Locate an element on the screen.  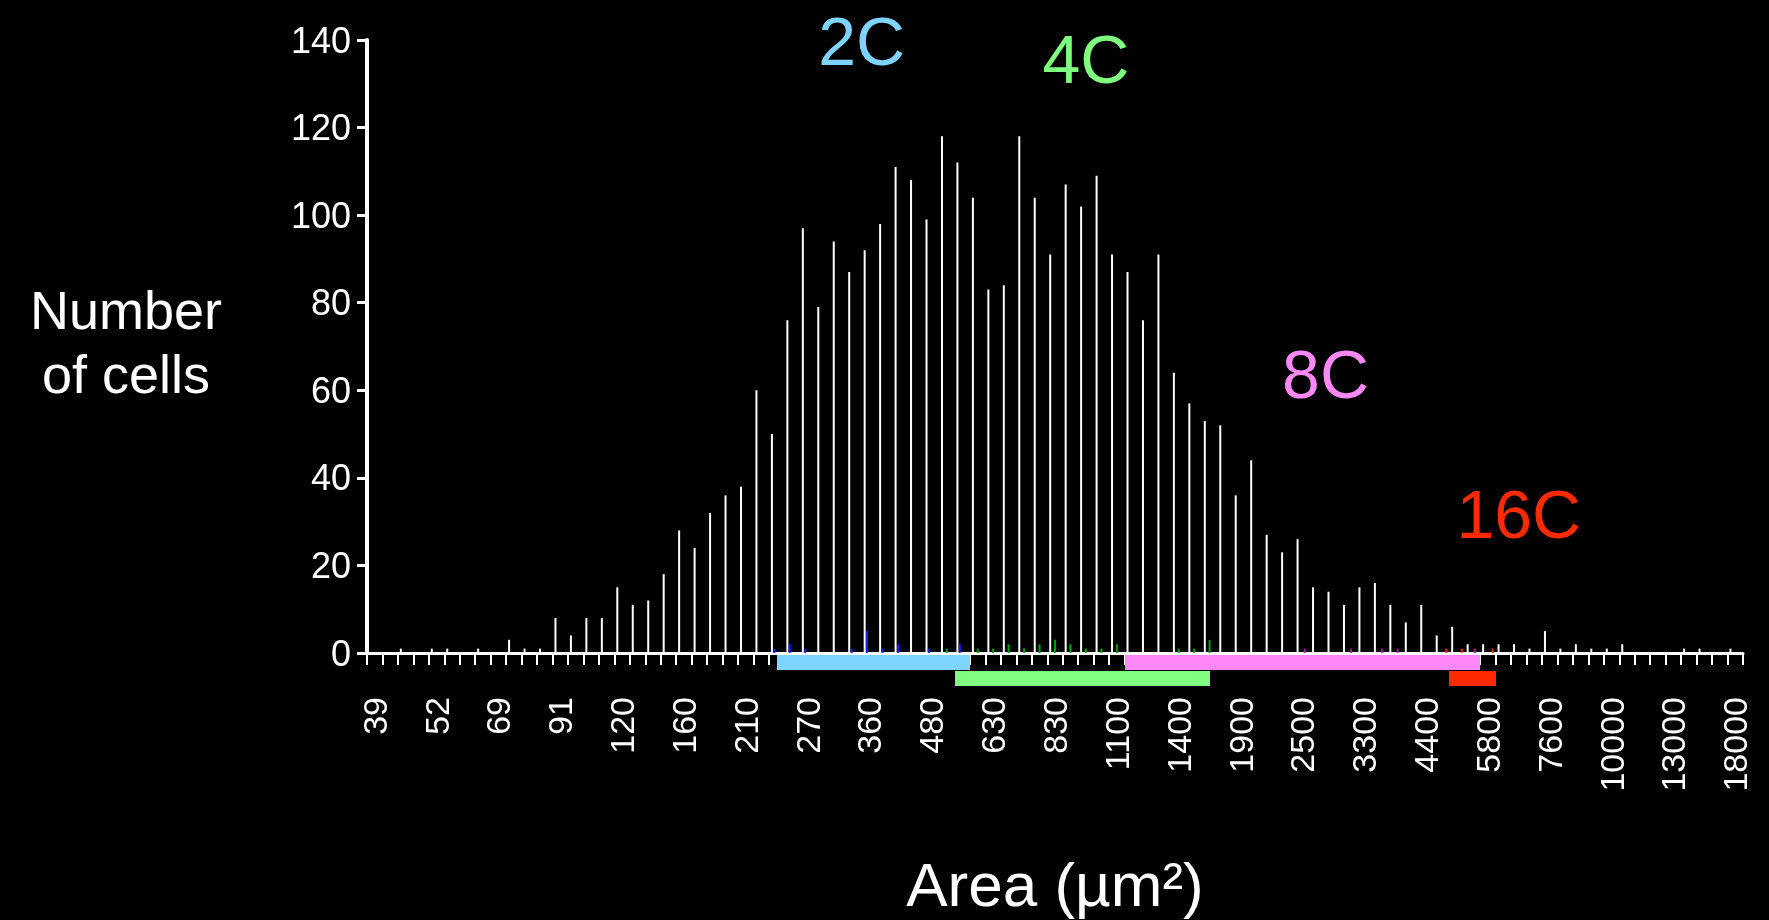
x-tick-label: 7600 is located at coordinates (1549, 735).